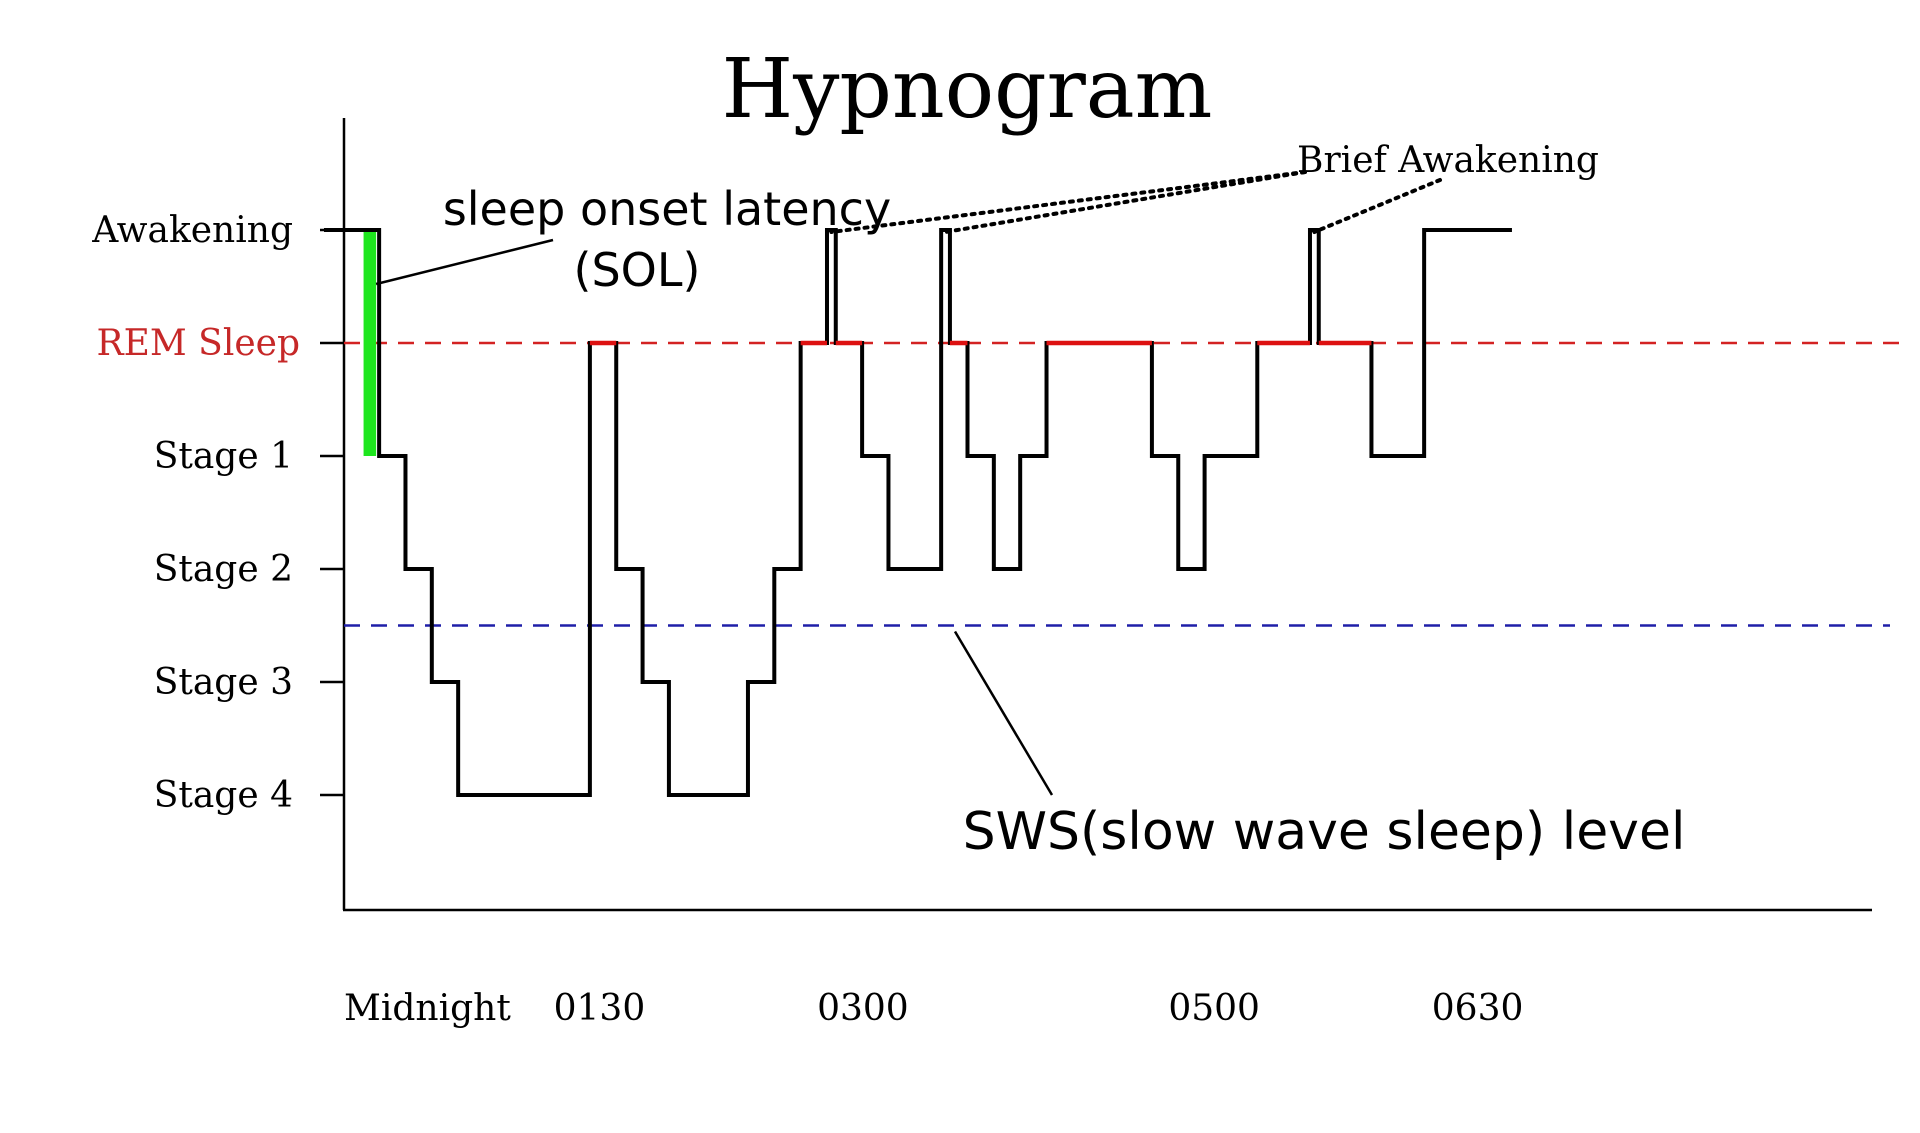  What do you see at coordinates (1214, 1008) in the screenshot?
I see `x-tick-label: 0500` at bounding box center [1214, 1008].